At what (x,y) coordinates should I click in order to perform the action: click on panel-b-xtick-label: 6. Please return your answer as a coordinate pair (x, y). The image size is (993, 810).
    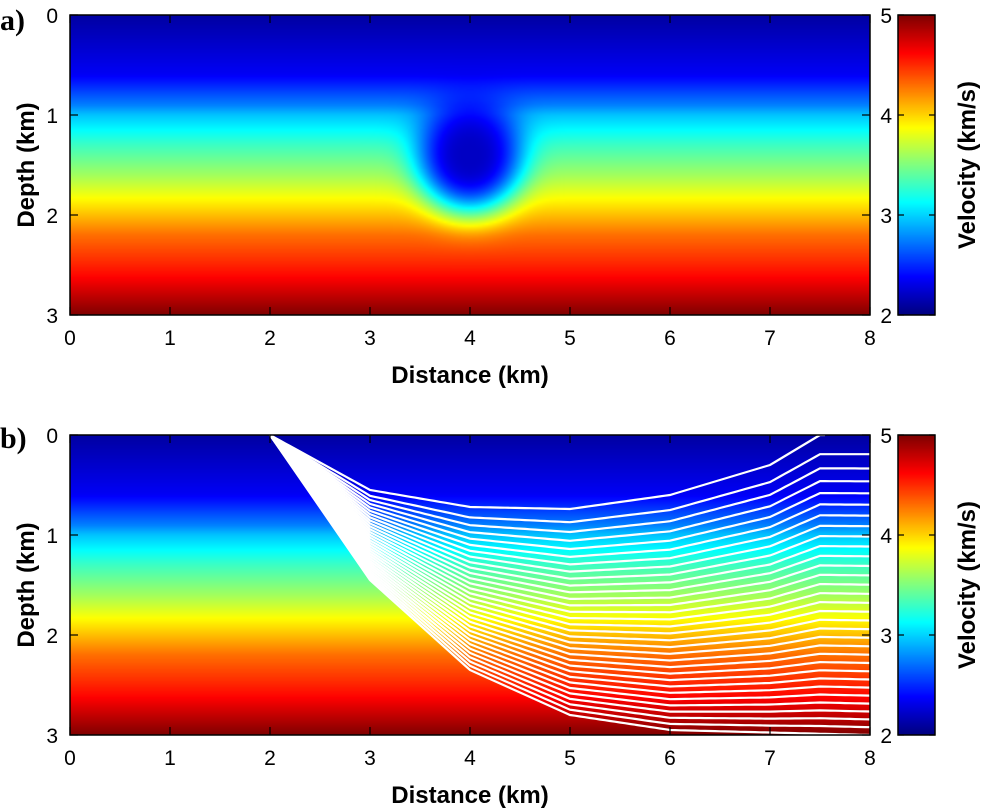
    Looking at the image, I should click on (670, 758).